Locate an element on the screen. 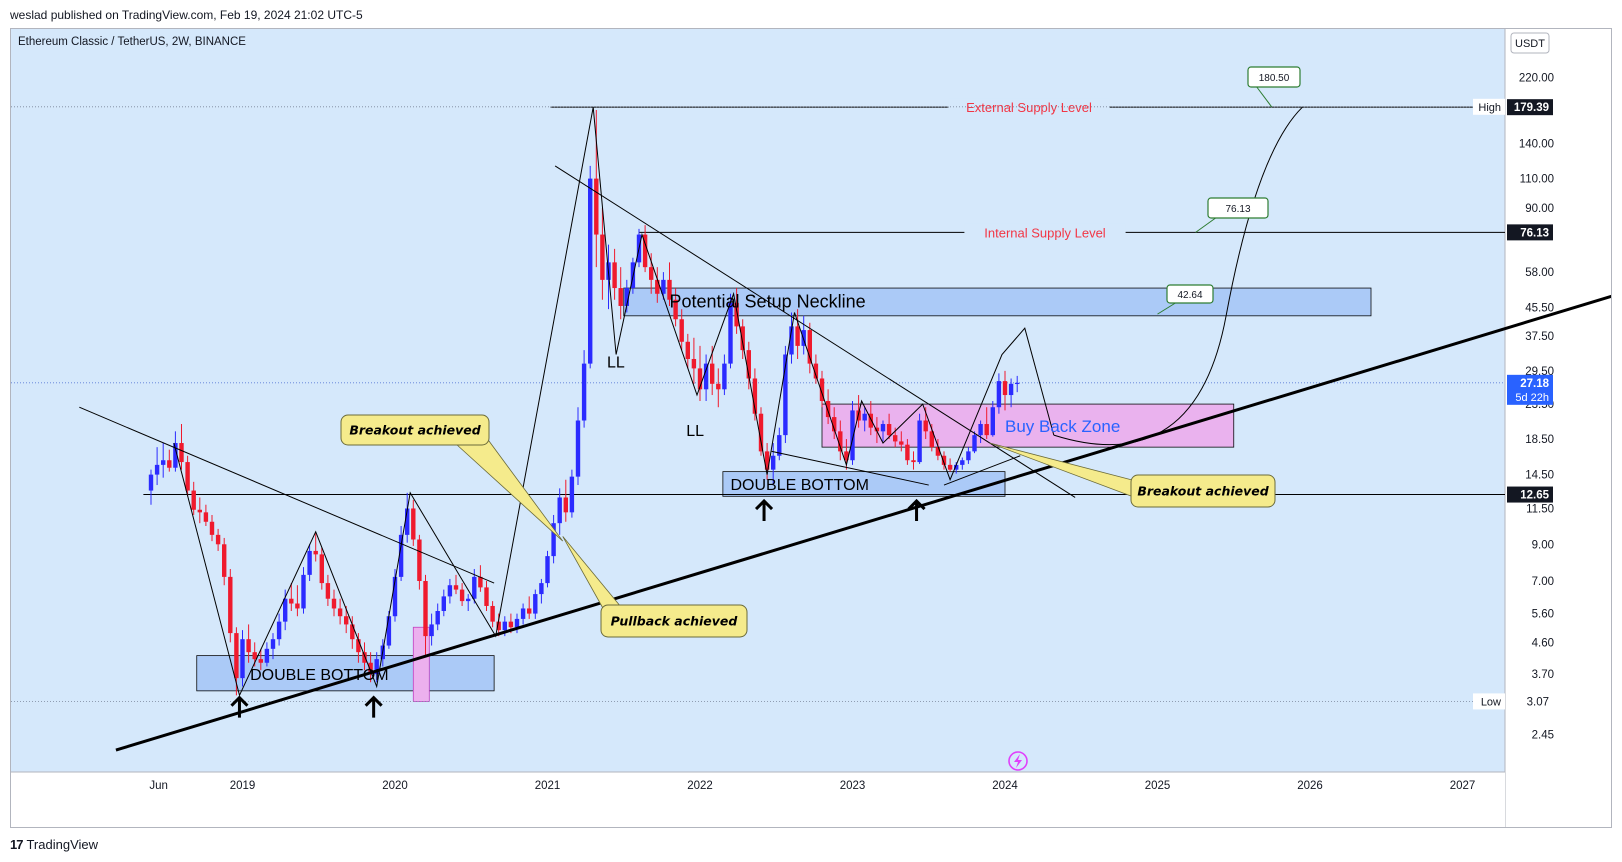 The height and width of the screenshot is (862, 1622). price-marker: 27.18 5d 22h is located at coordinates (1530, 389).